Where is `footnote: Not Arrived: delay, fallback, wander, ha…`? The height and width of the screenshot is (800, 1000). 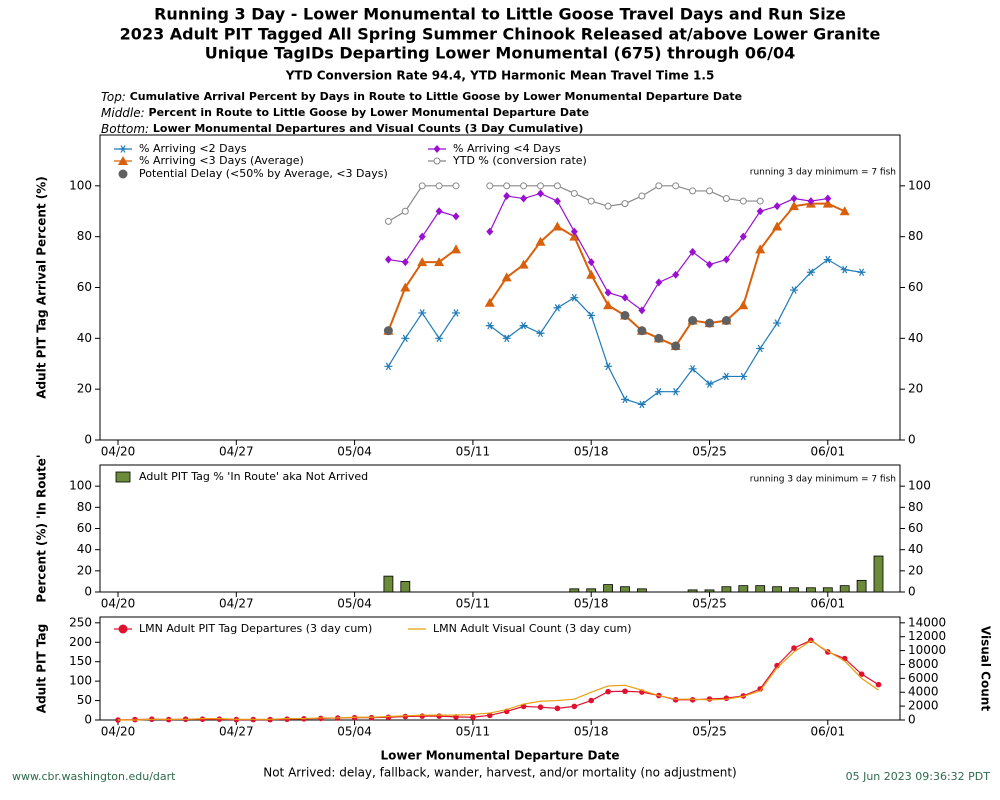 footnote: Not Arrived: delay, fallback, wander, ha… is located at coordinates (500, 773).